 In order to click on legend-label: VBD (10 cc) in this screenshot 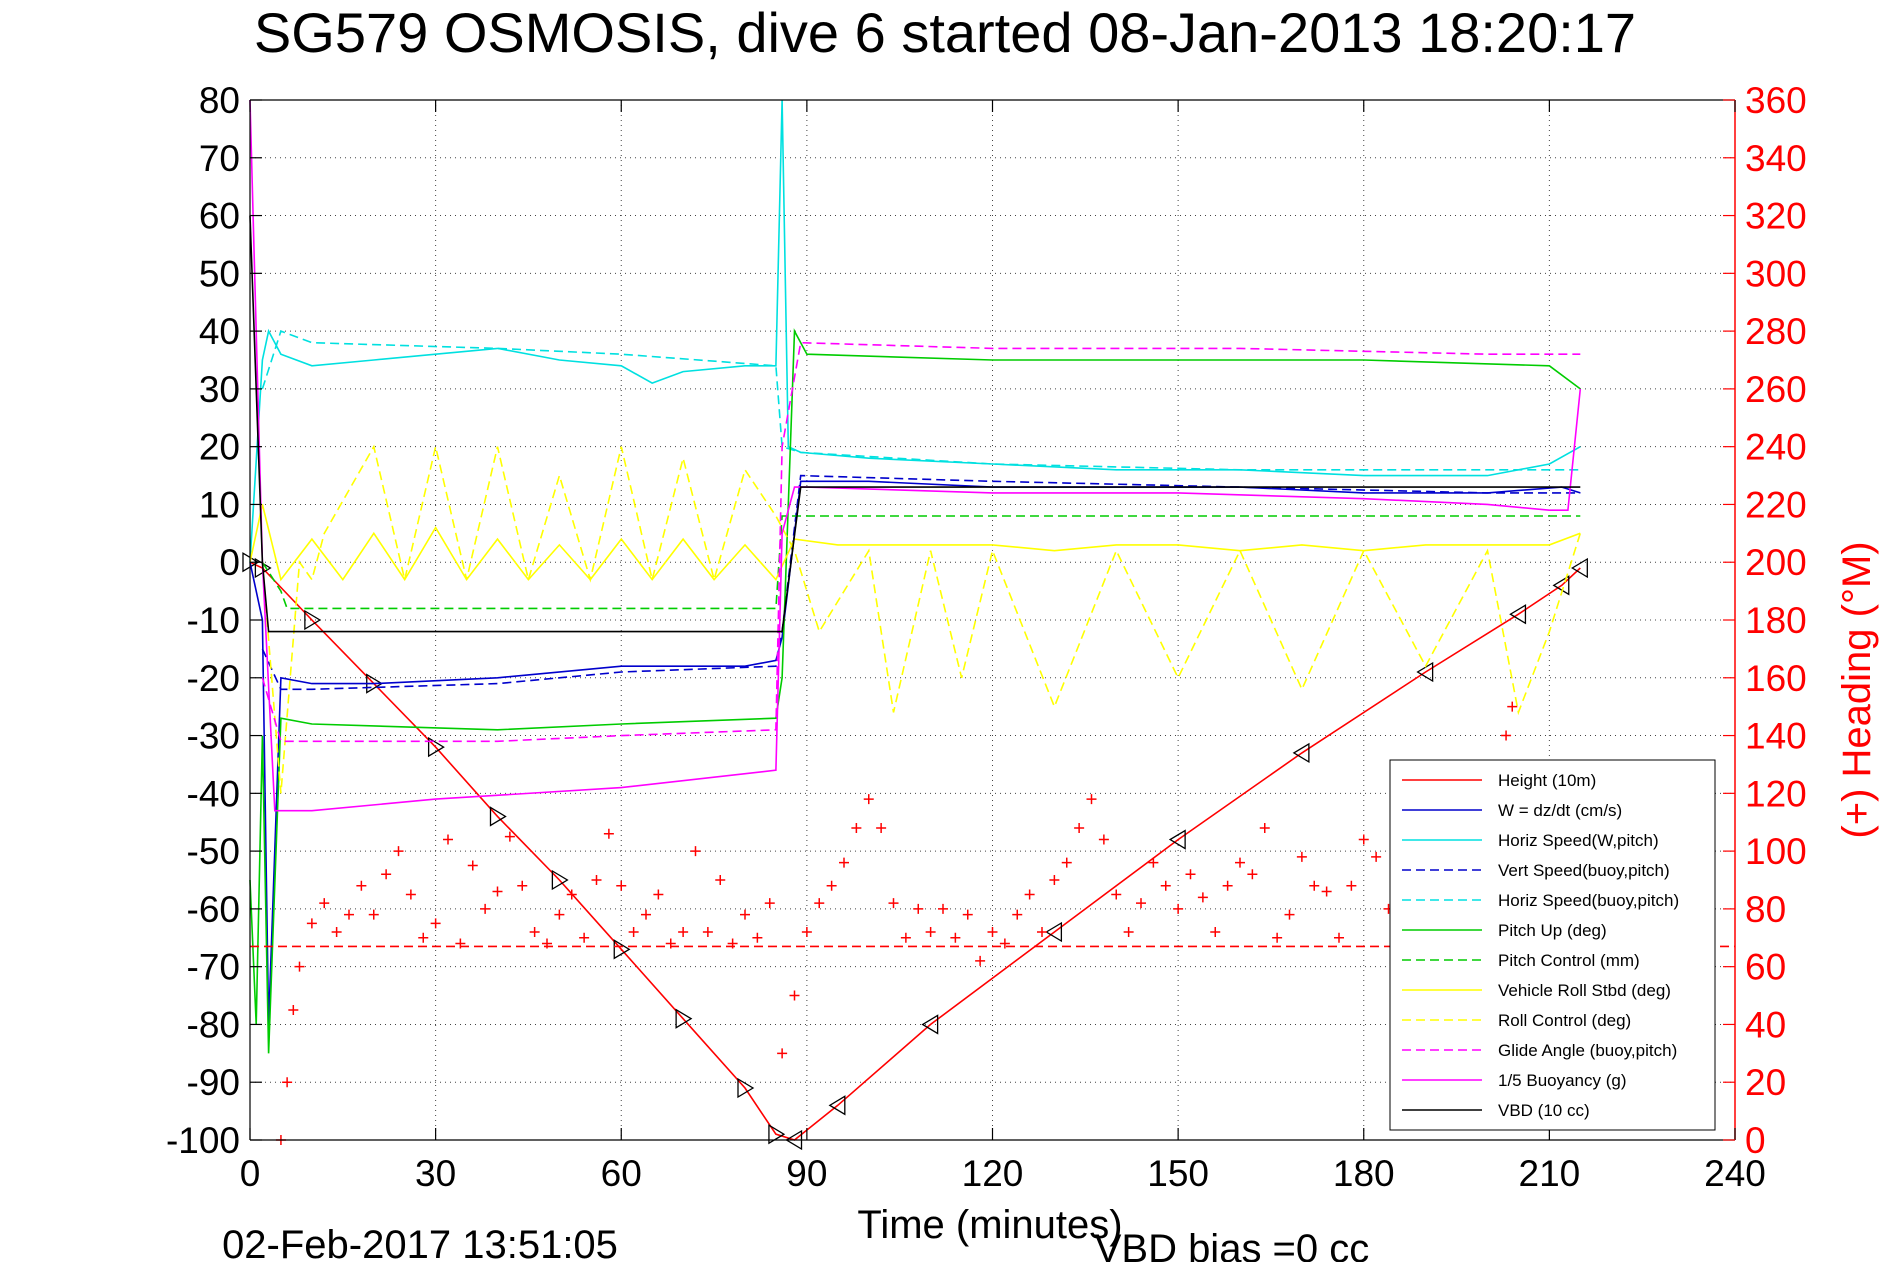, I will do `click(1544, 1110)`.